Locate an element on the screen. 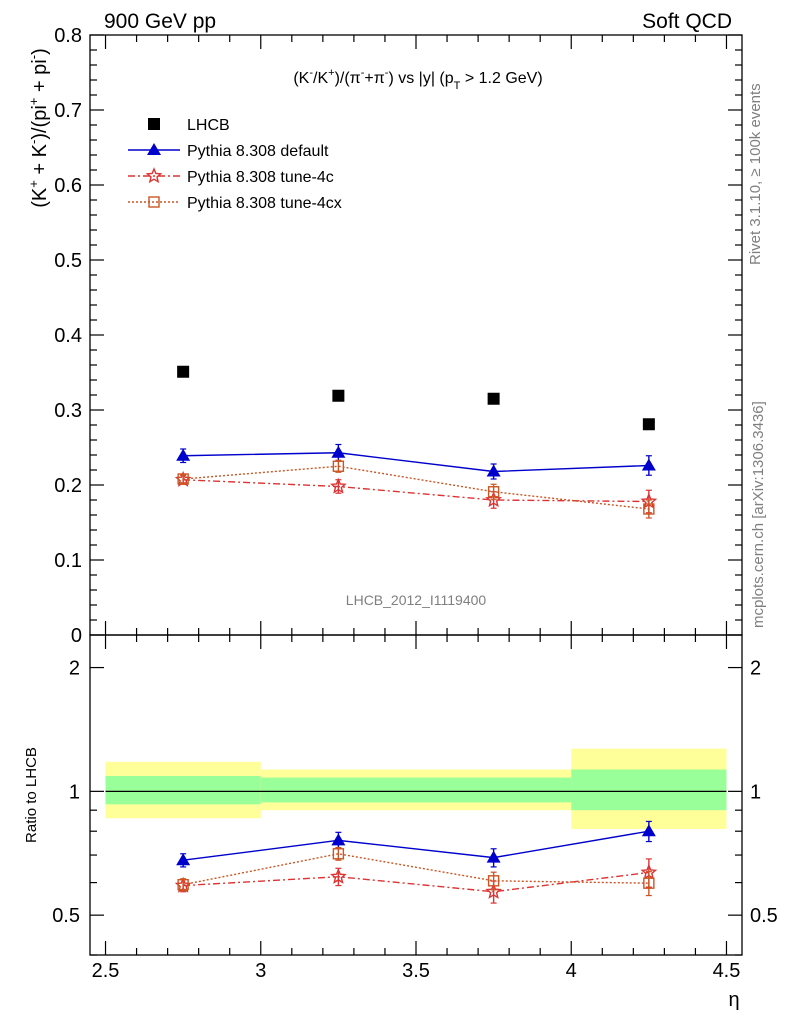 Image resolution: width=786 pixels, height=1024 pixels. y-tick-label: 0.2 is located at coordinates (68, 486).